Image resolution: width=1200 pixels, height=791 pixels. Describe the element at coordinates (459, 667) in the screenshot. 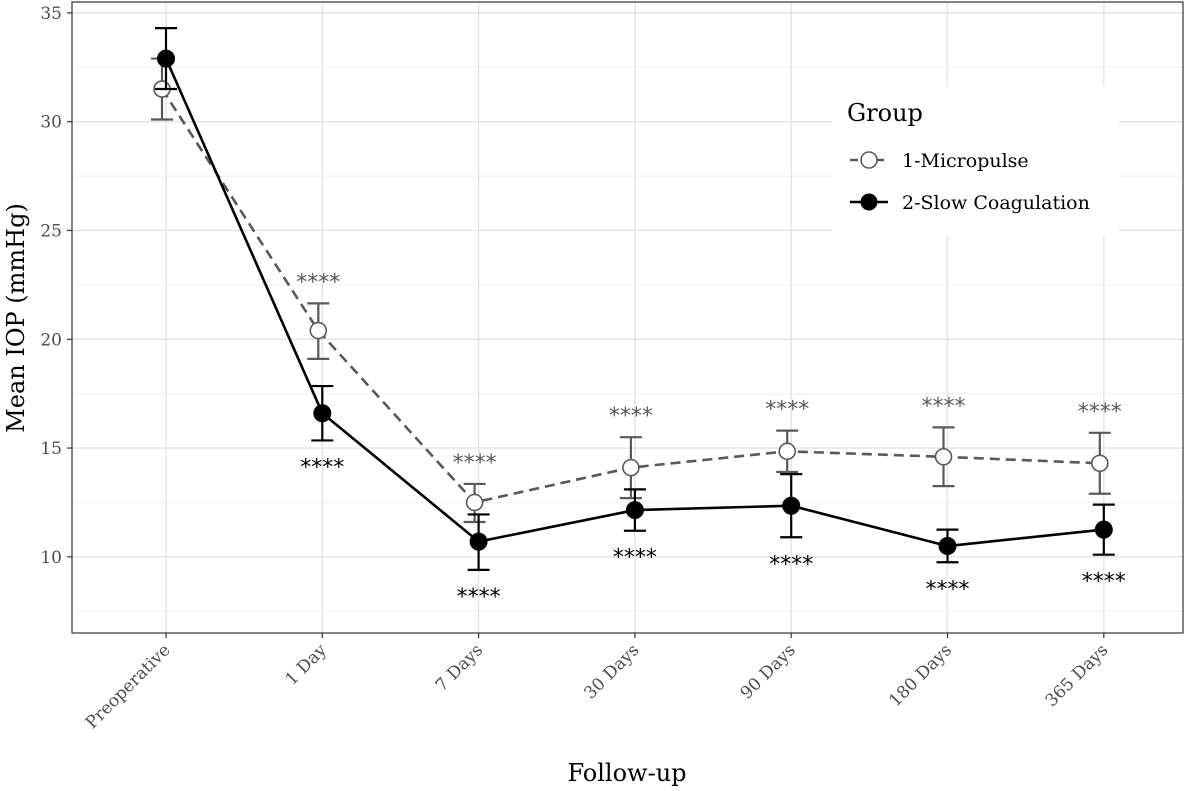

I see `x-tick-label: 7 Days` at that location.